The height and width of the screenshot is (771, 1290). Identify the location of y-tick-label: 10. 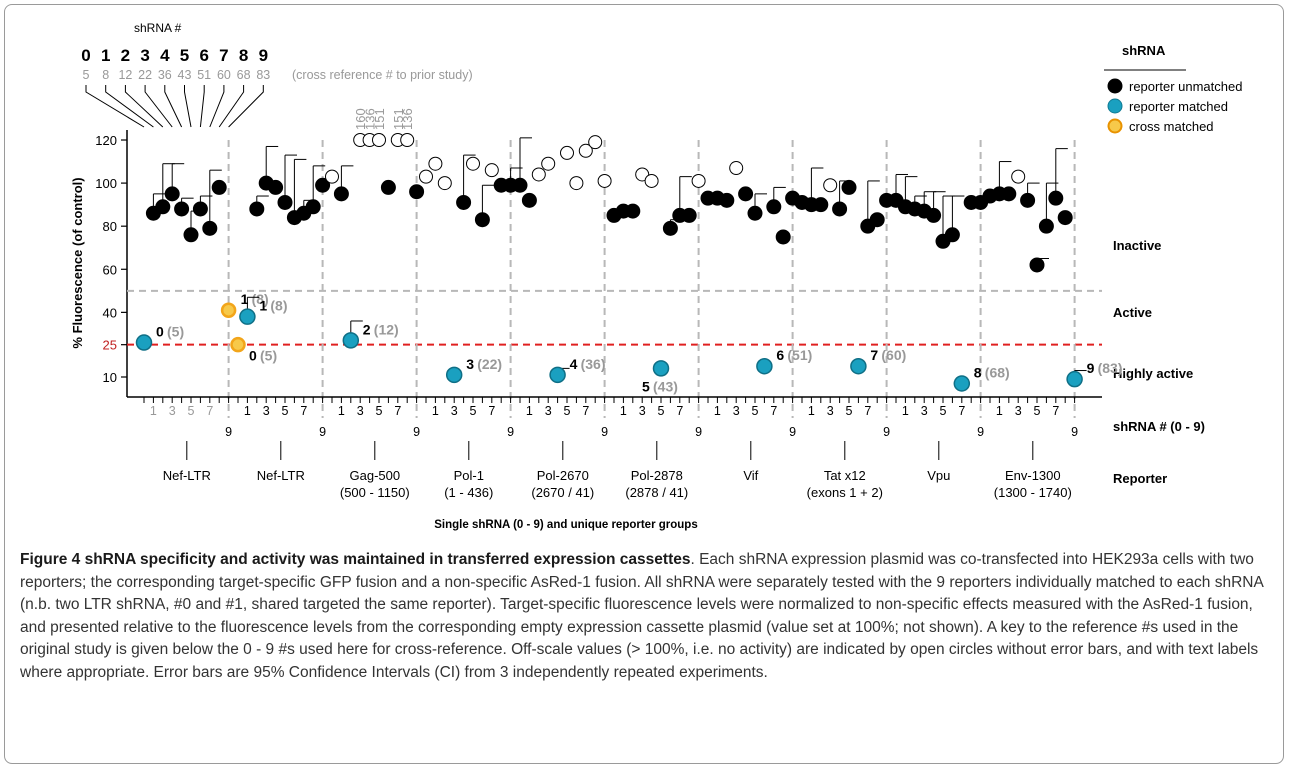
(110, 377).